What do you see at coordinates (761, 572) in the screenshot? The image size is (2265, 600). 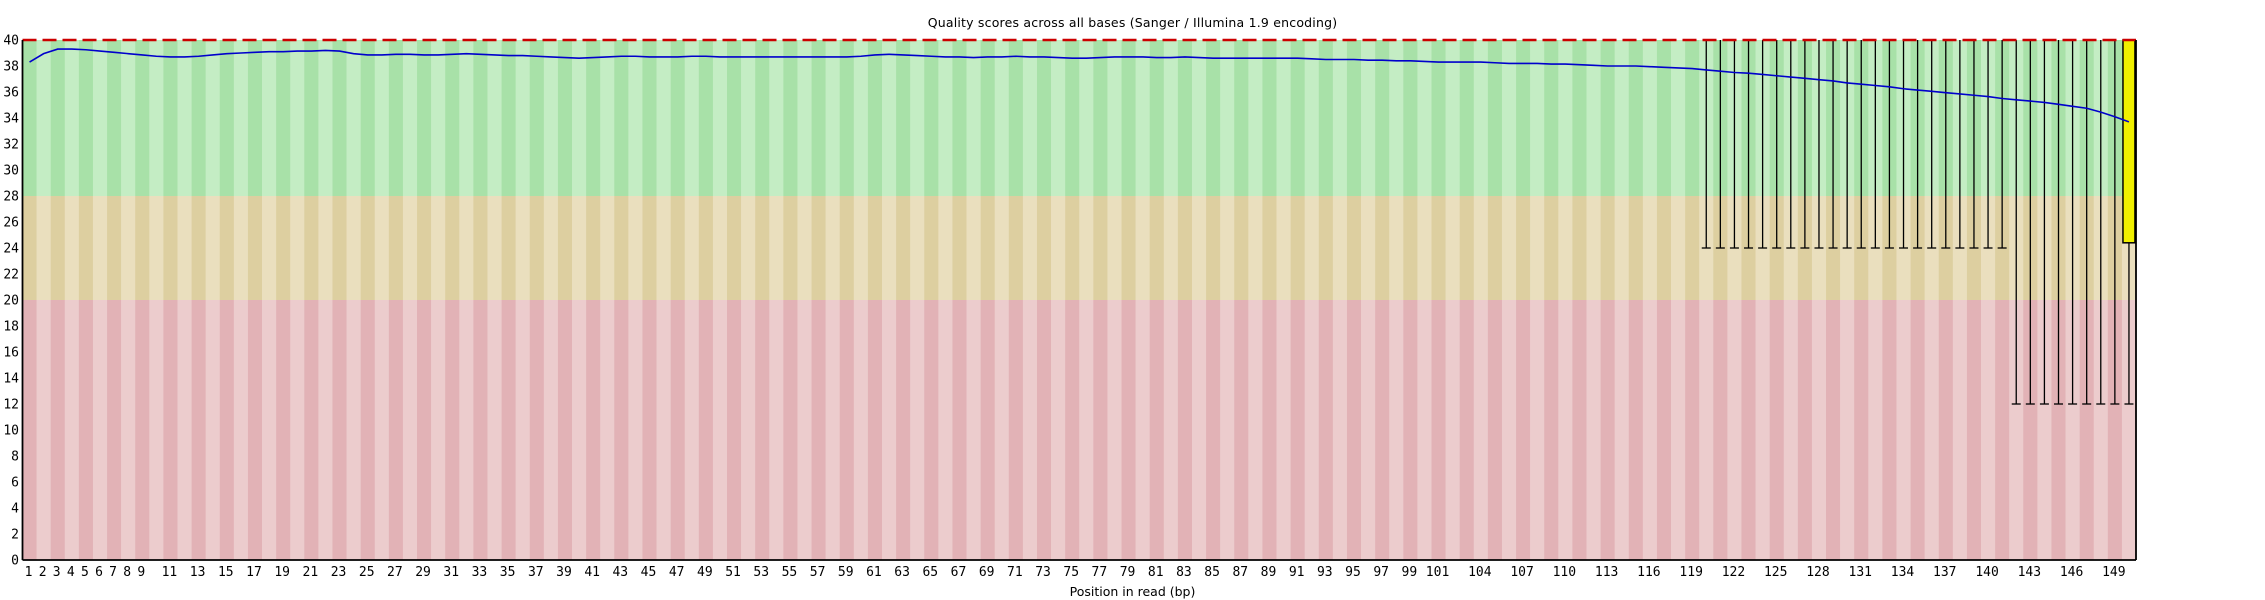 I see `x-tick-label: 53` at bounding box center [761, 572].